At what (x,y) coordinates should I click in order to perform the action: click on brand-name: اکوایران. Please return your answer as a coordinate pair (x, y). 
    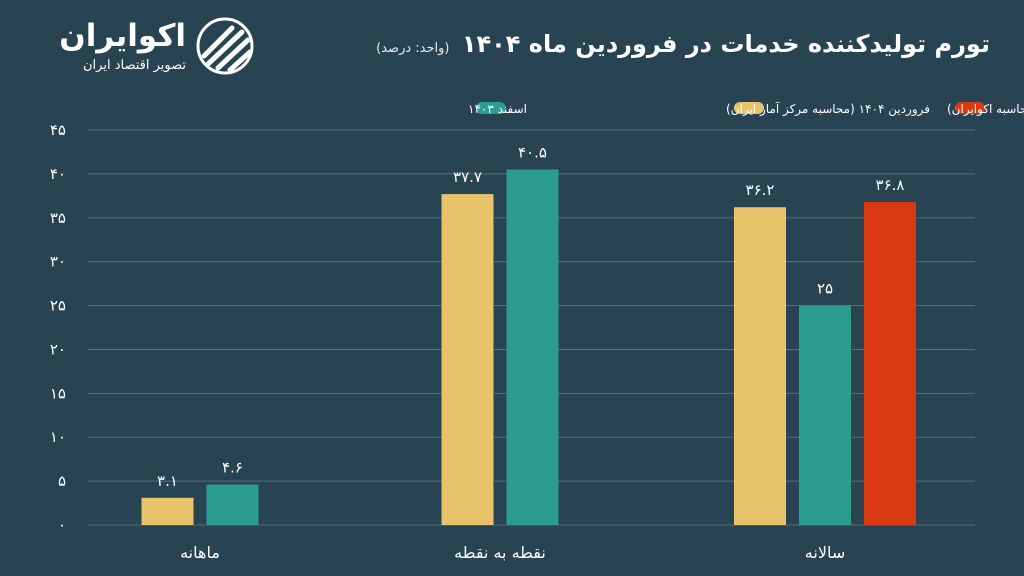
    Looking at the image, I should click on (122, 36).